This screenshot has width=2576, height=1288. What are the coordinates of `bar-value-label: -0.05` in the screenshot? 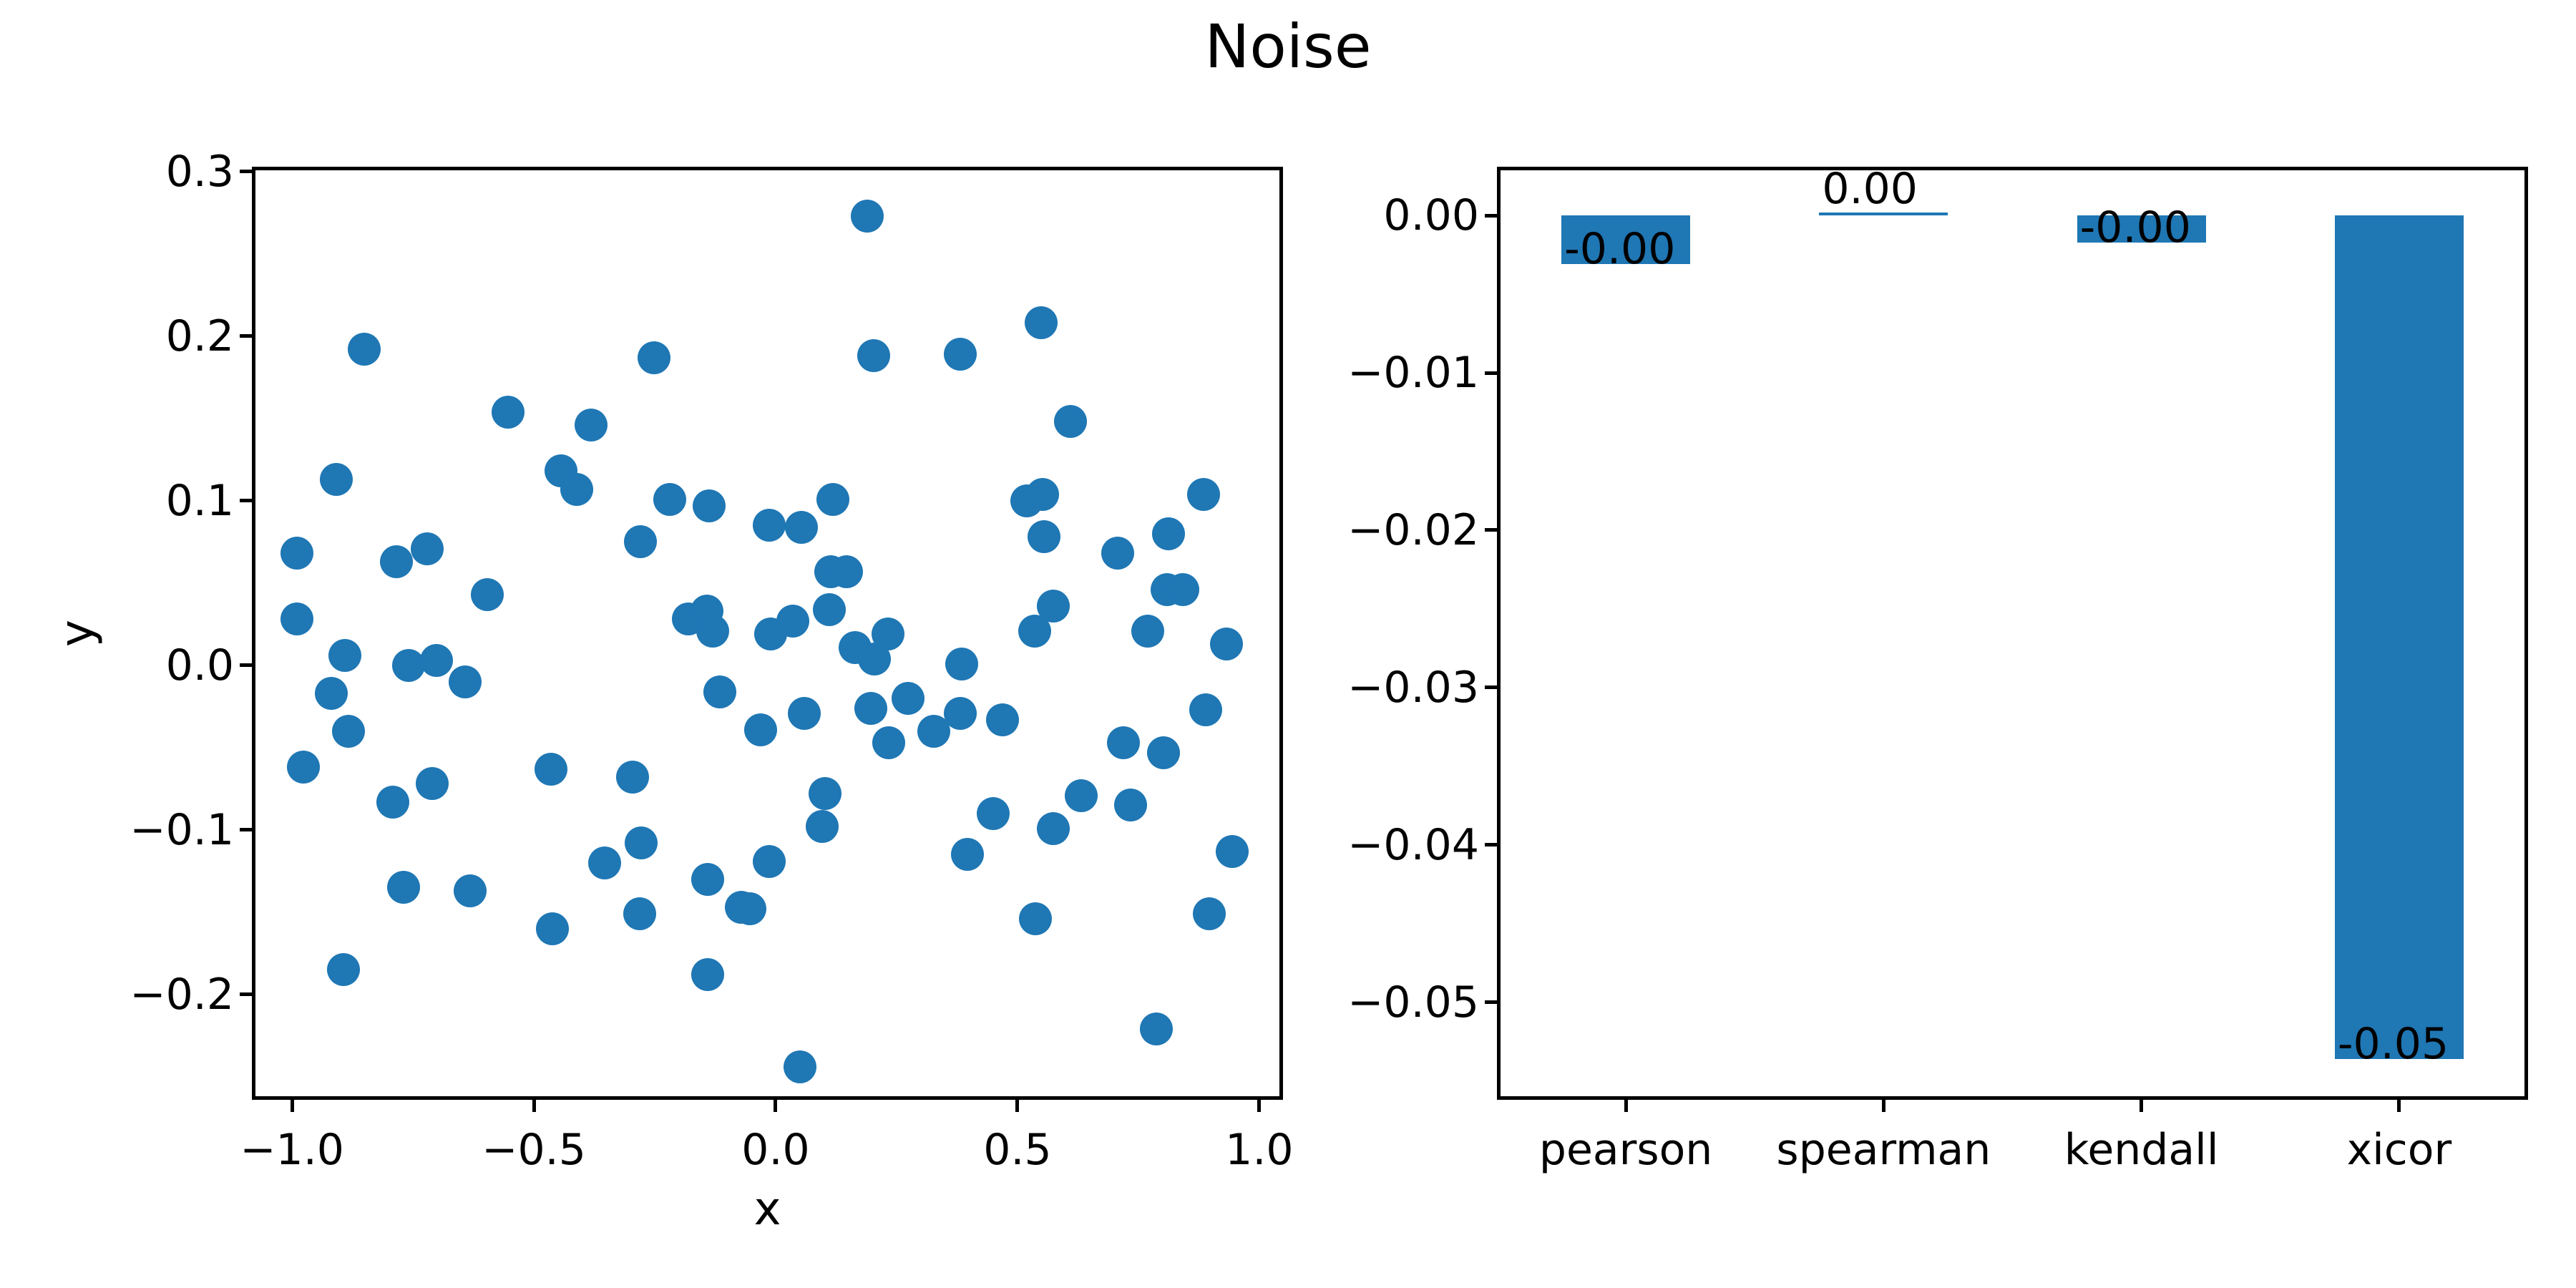 It's located at (2393, 1043).